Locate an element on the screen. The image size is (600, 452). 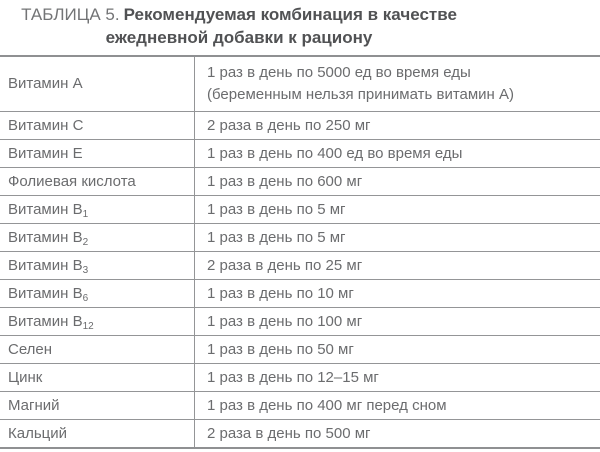
table-row: Витамин В1 1 раз в день по 5 мг is located at coordinates (300, 210).